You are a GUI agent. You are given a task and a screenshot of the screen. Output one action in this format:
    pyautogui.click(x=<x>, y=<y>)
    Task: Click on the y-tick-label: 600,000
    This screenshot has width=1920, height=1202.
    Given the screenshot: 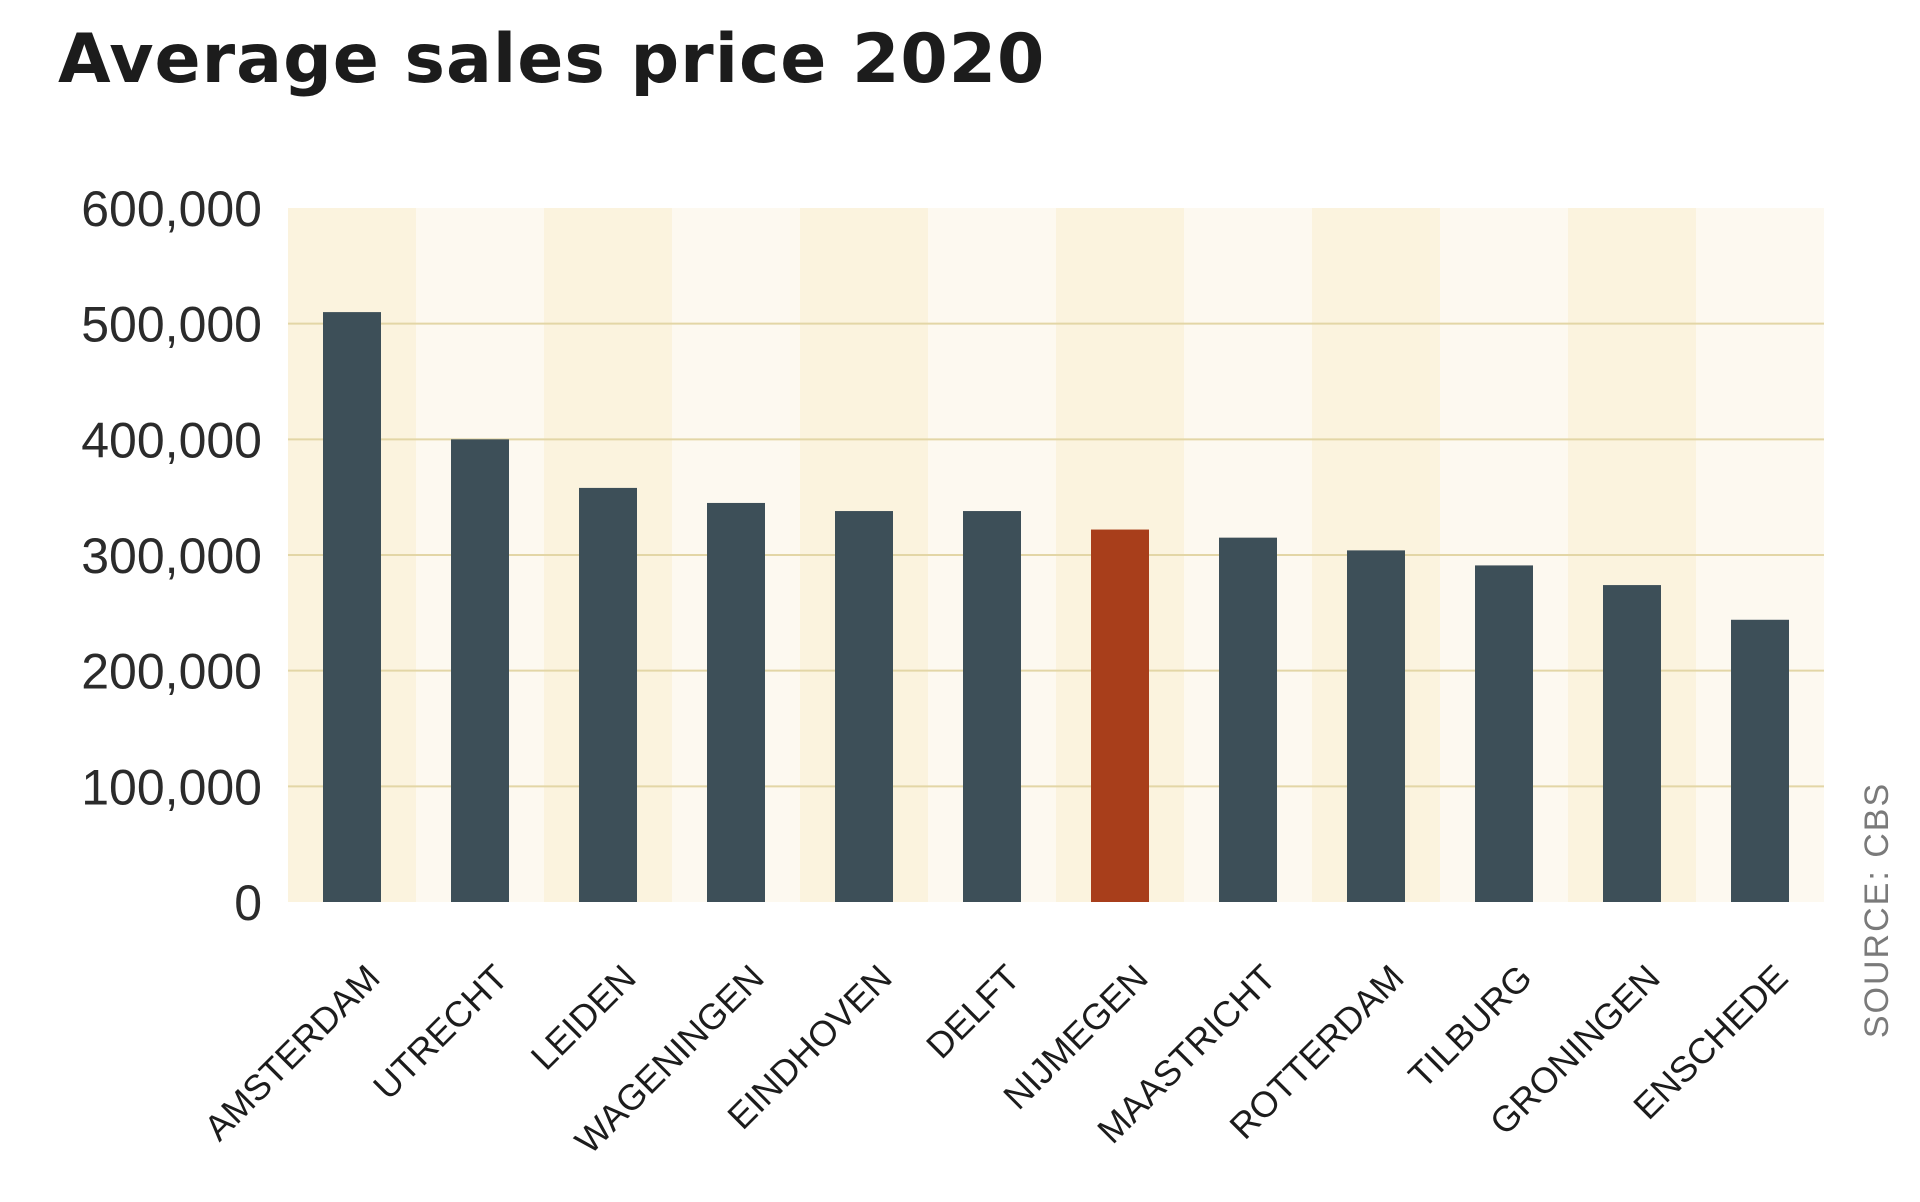 What is the action you would take?
    pyautogui.click(x=171, y=209)
    